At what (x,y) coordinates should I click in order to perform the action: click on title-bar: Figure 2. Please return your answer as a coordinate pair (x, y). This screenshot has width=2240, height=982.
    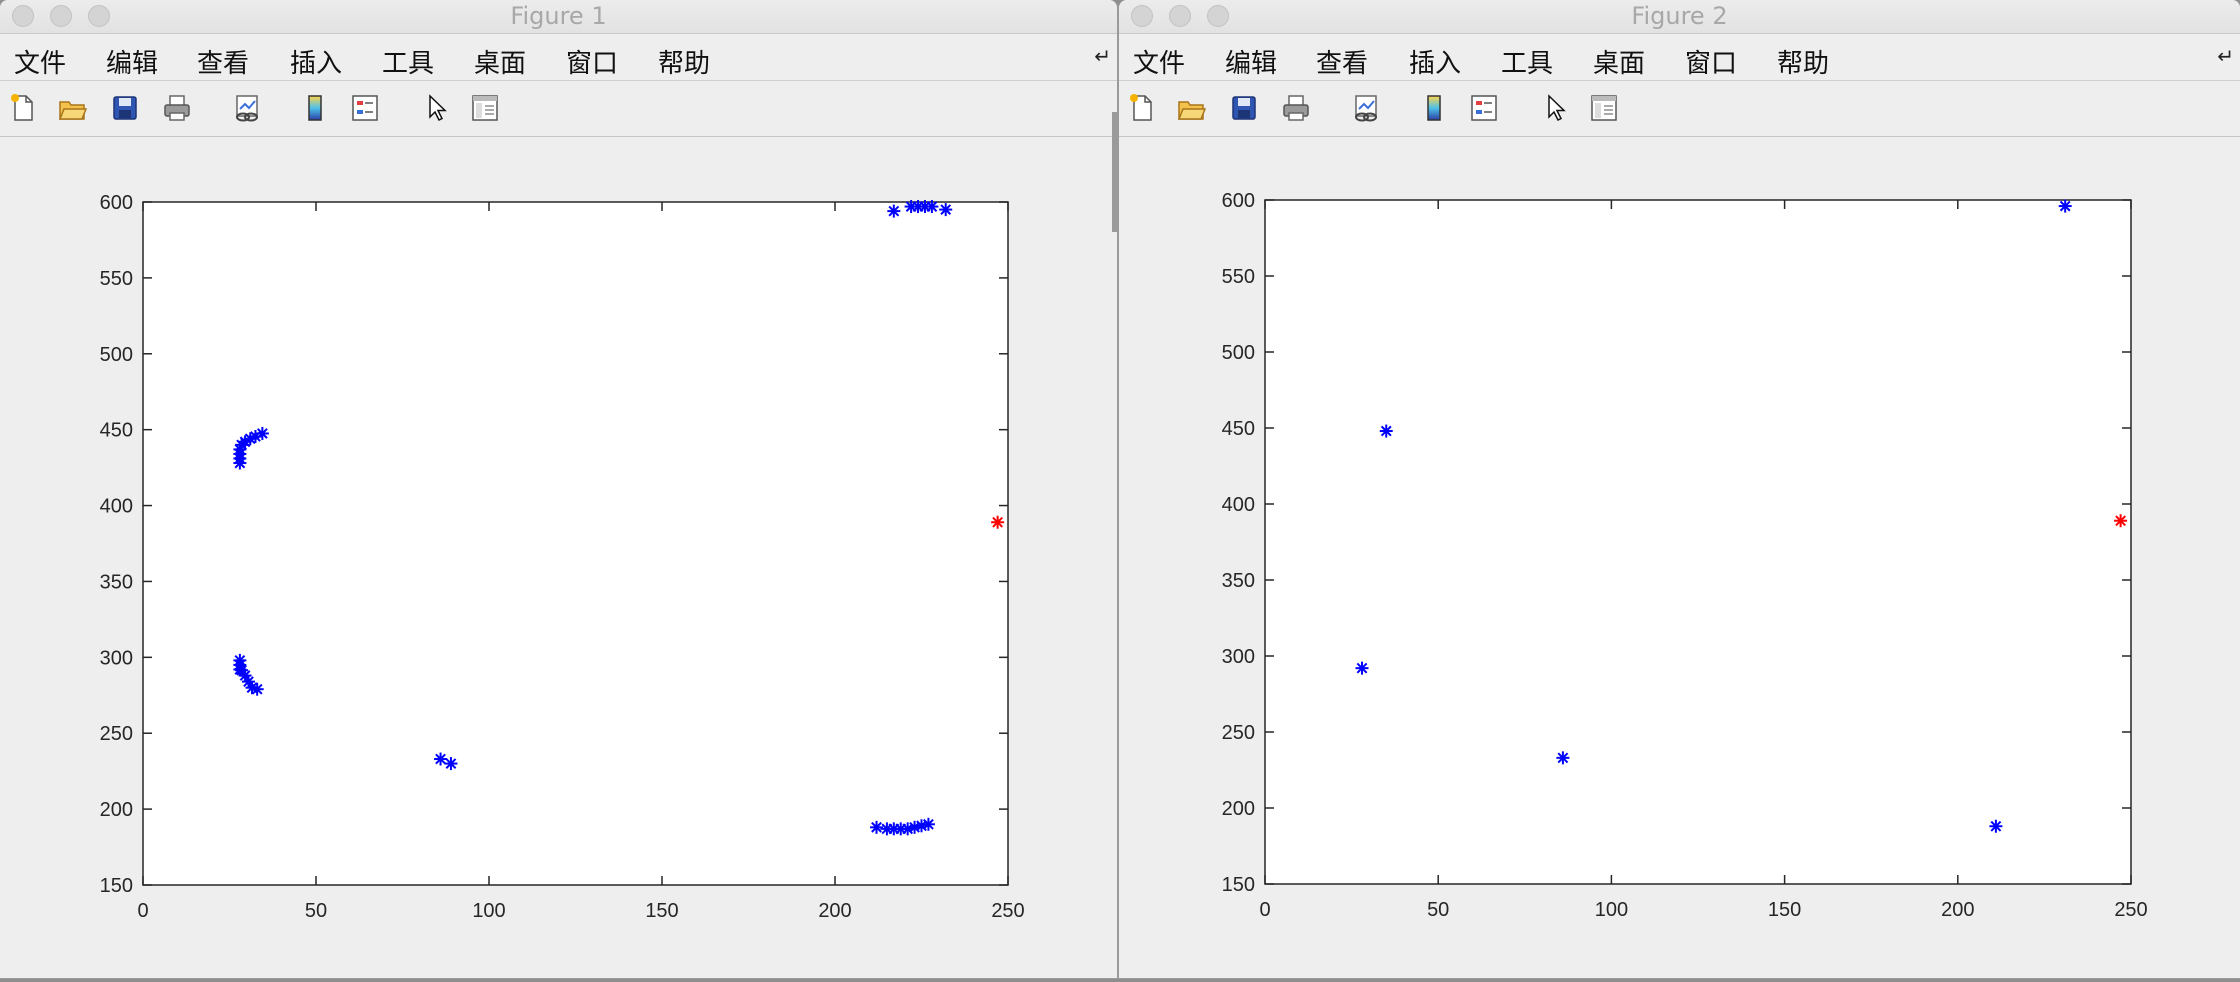
    Looking at the image, I should click on (1679, 17).